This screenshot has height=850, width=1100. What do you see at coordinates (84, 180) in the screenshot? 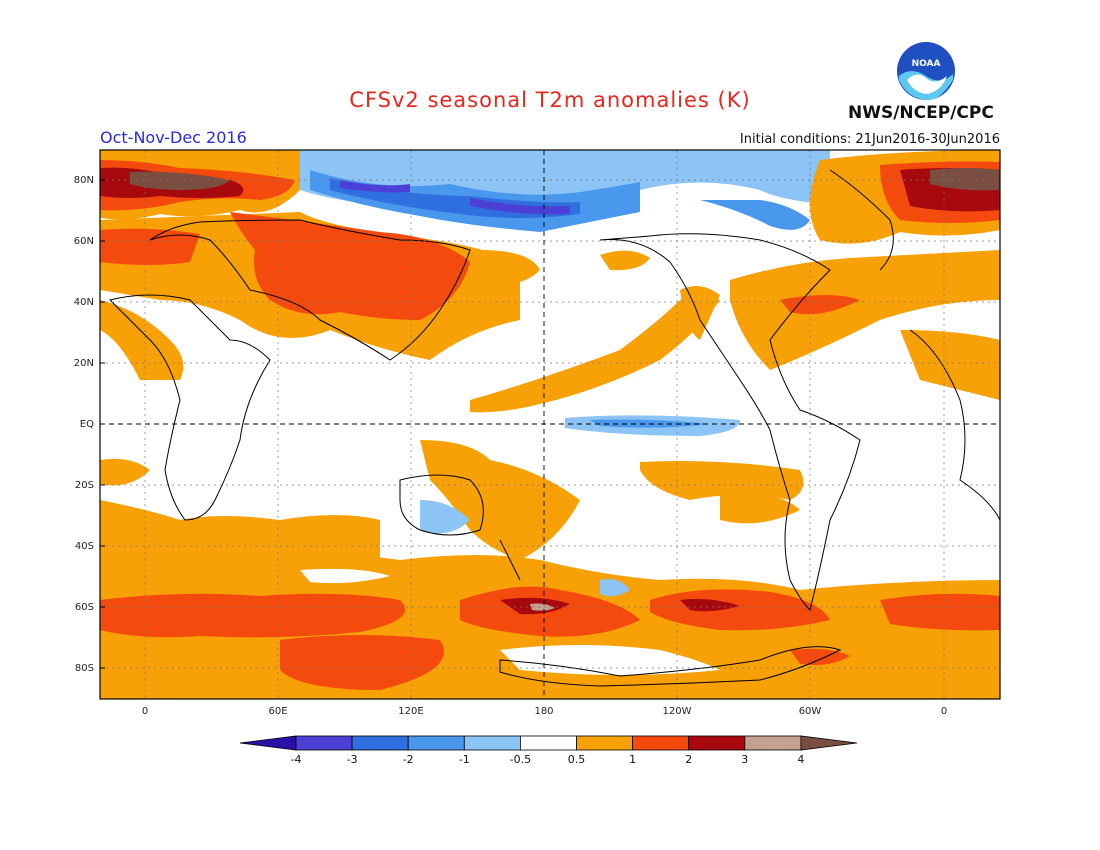
I see `latitude-label: 80N` at bounding box center [84, 180].